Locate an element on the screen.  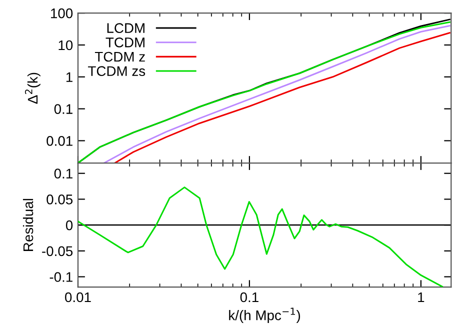
x-axis-title: k/(h Mpc$^{−1}$) is located at coordinates (264, 315).